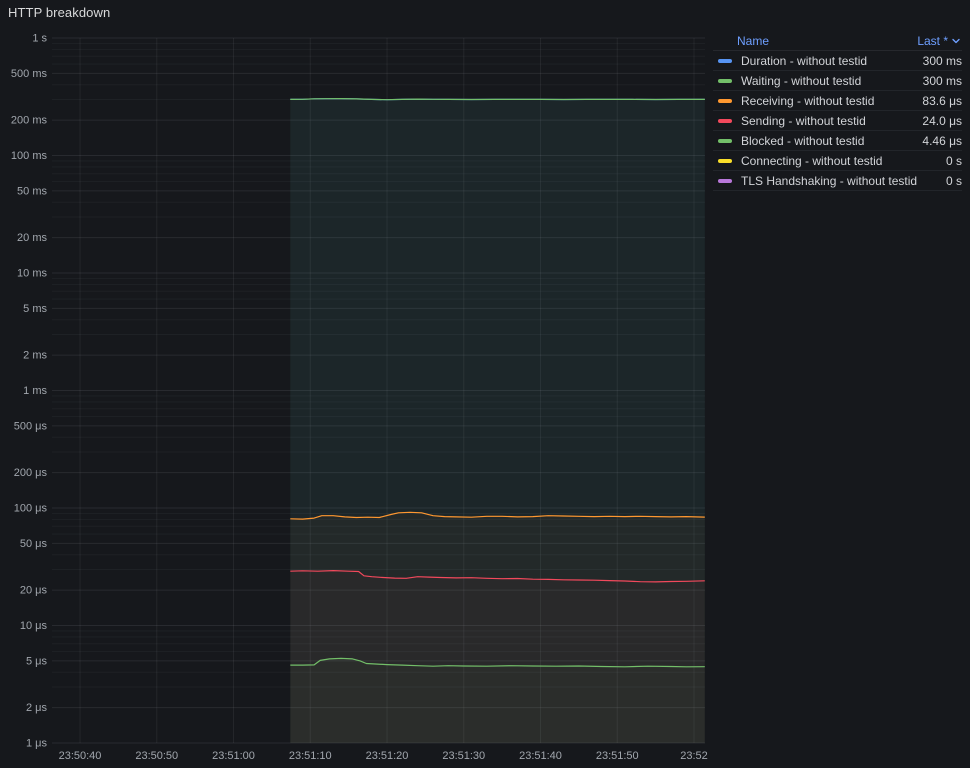  I want to click on y-tick-label: 50 ms, so click(32, 191).